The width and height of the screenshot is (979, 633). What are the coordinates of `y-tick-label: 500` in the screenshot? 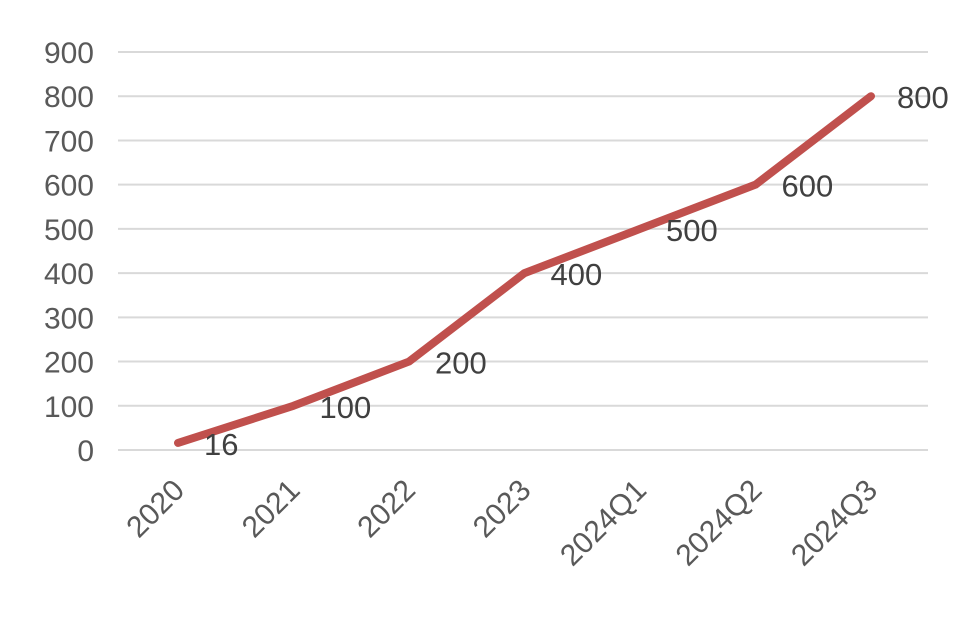 It's located at (69, 230).